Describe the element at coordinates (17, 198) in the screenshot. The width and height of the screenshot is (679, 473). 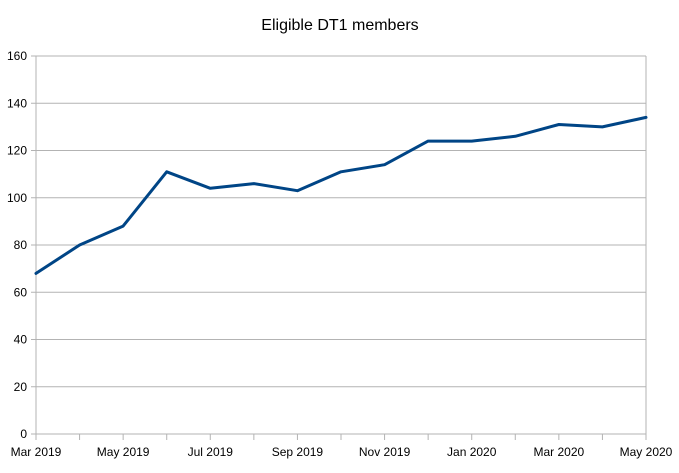
I see `y-tick-label: 100` at that location.